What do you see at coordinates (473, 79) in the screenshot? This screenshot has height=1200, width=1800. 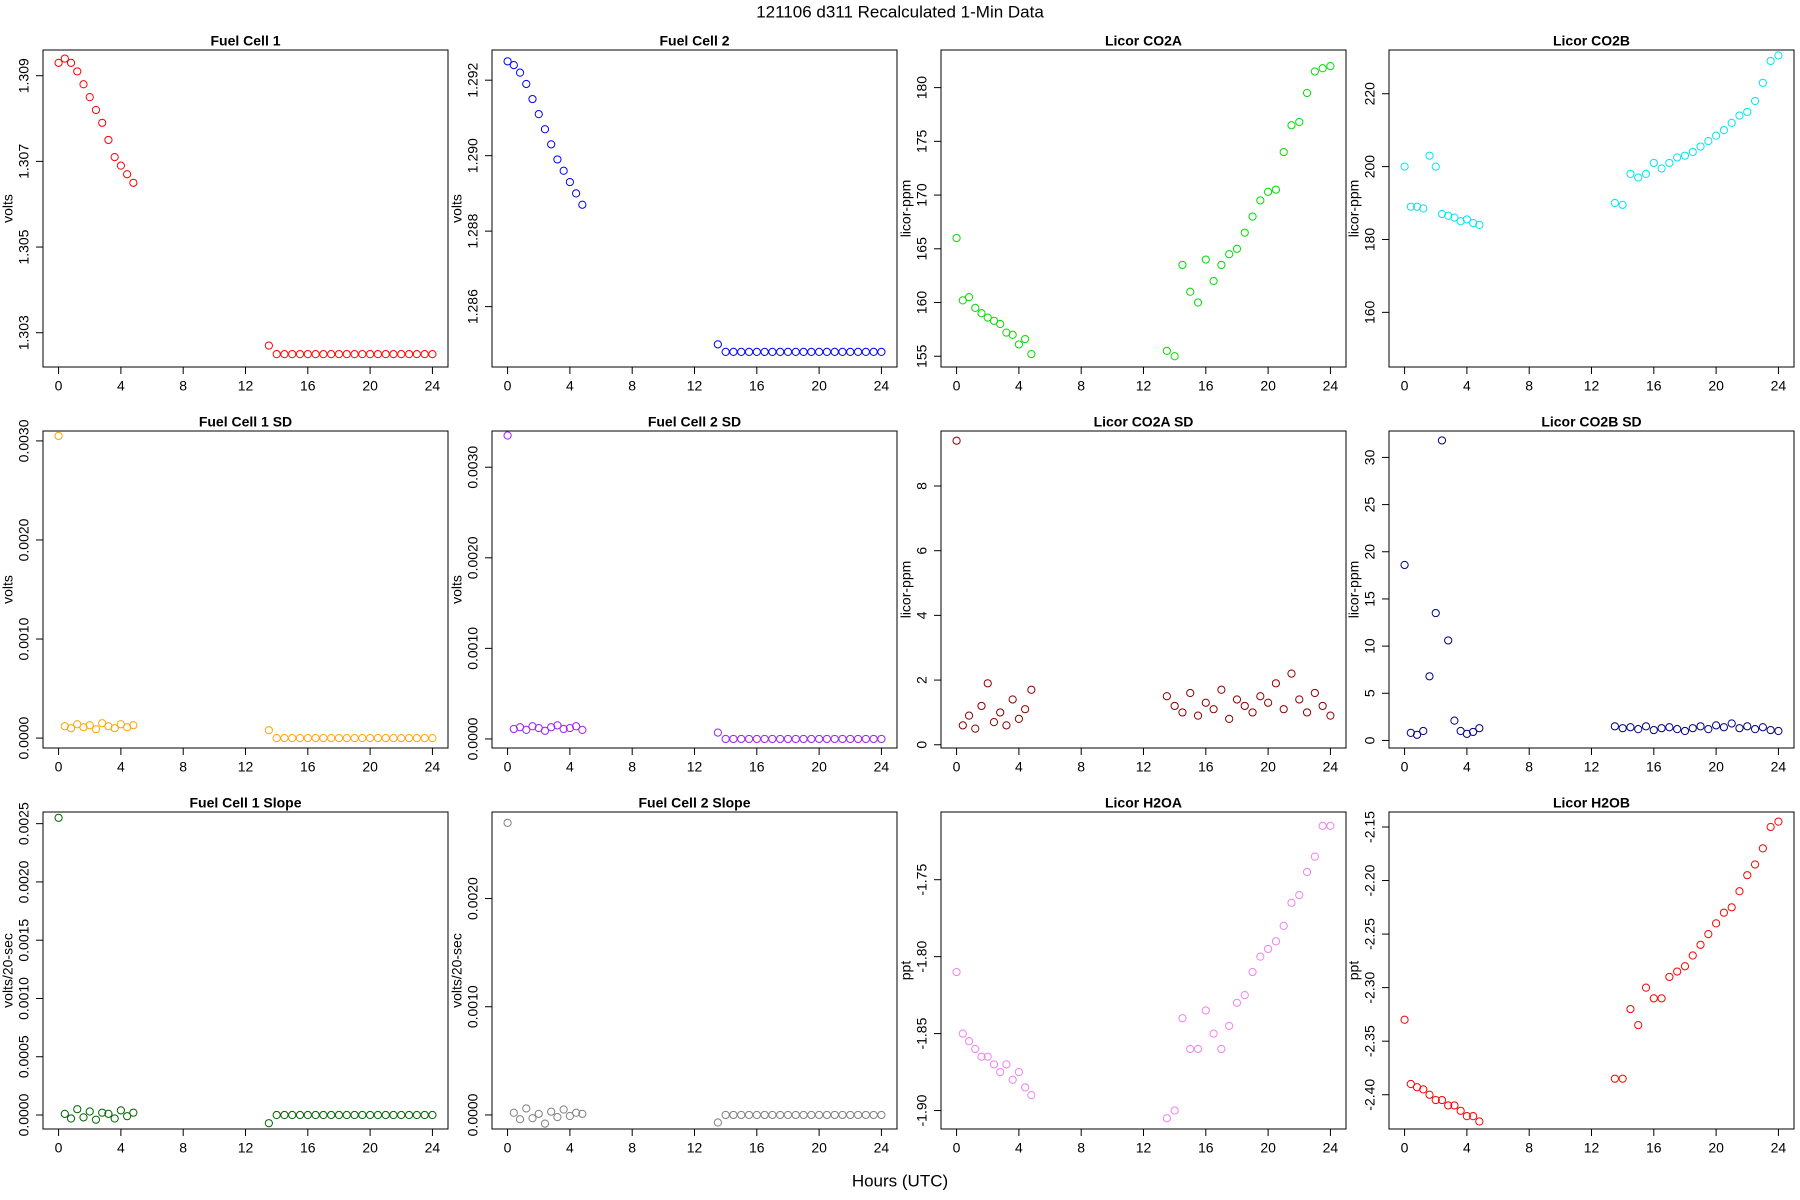 I see `y-tick-label: 1.292` at bounding box center [473, 79].